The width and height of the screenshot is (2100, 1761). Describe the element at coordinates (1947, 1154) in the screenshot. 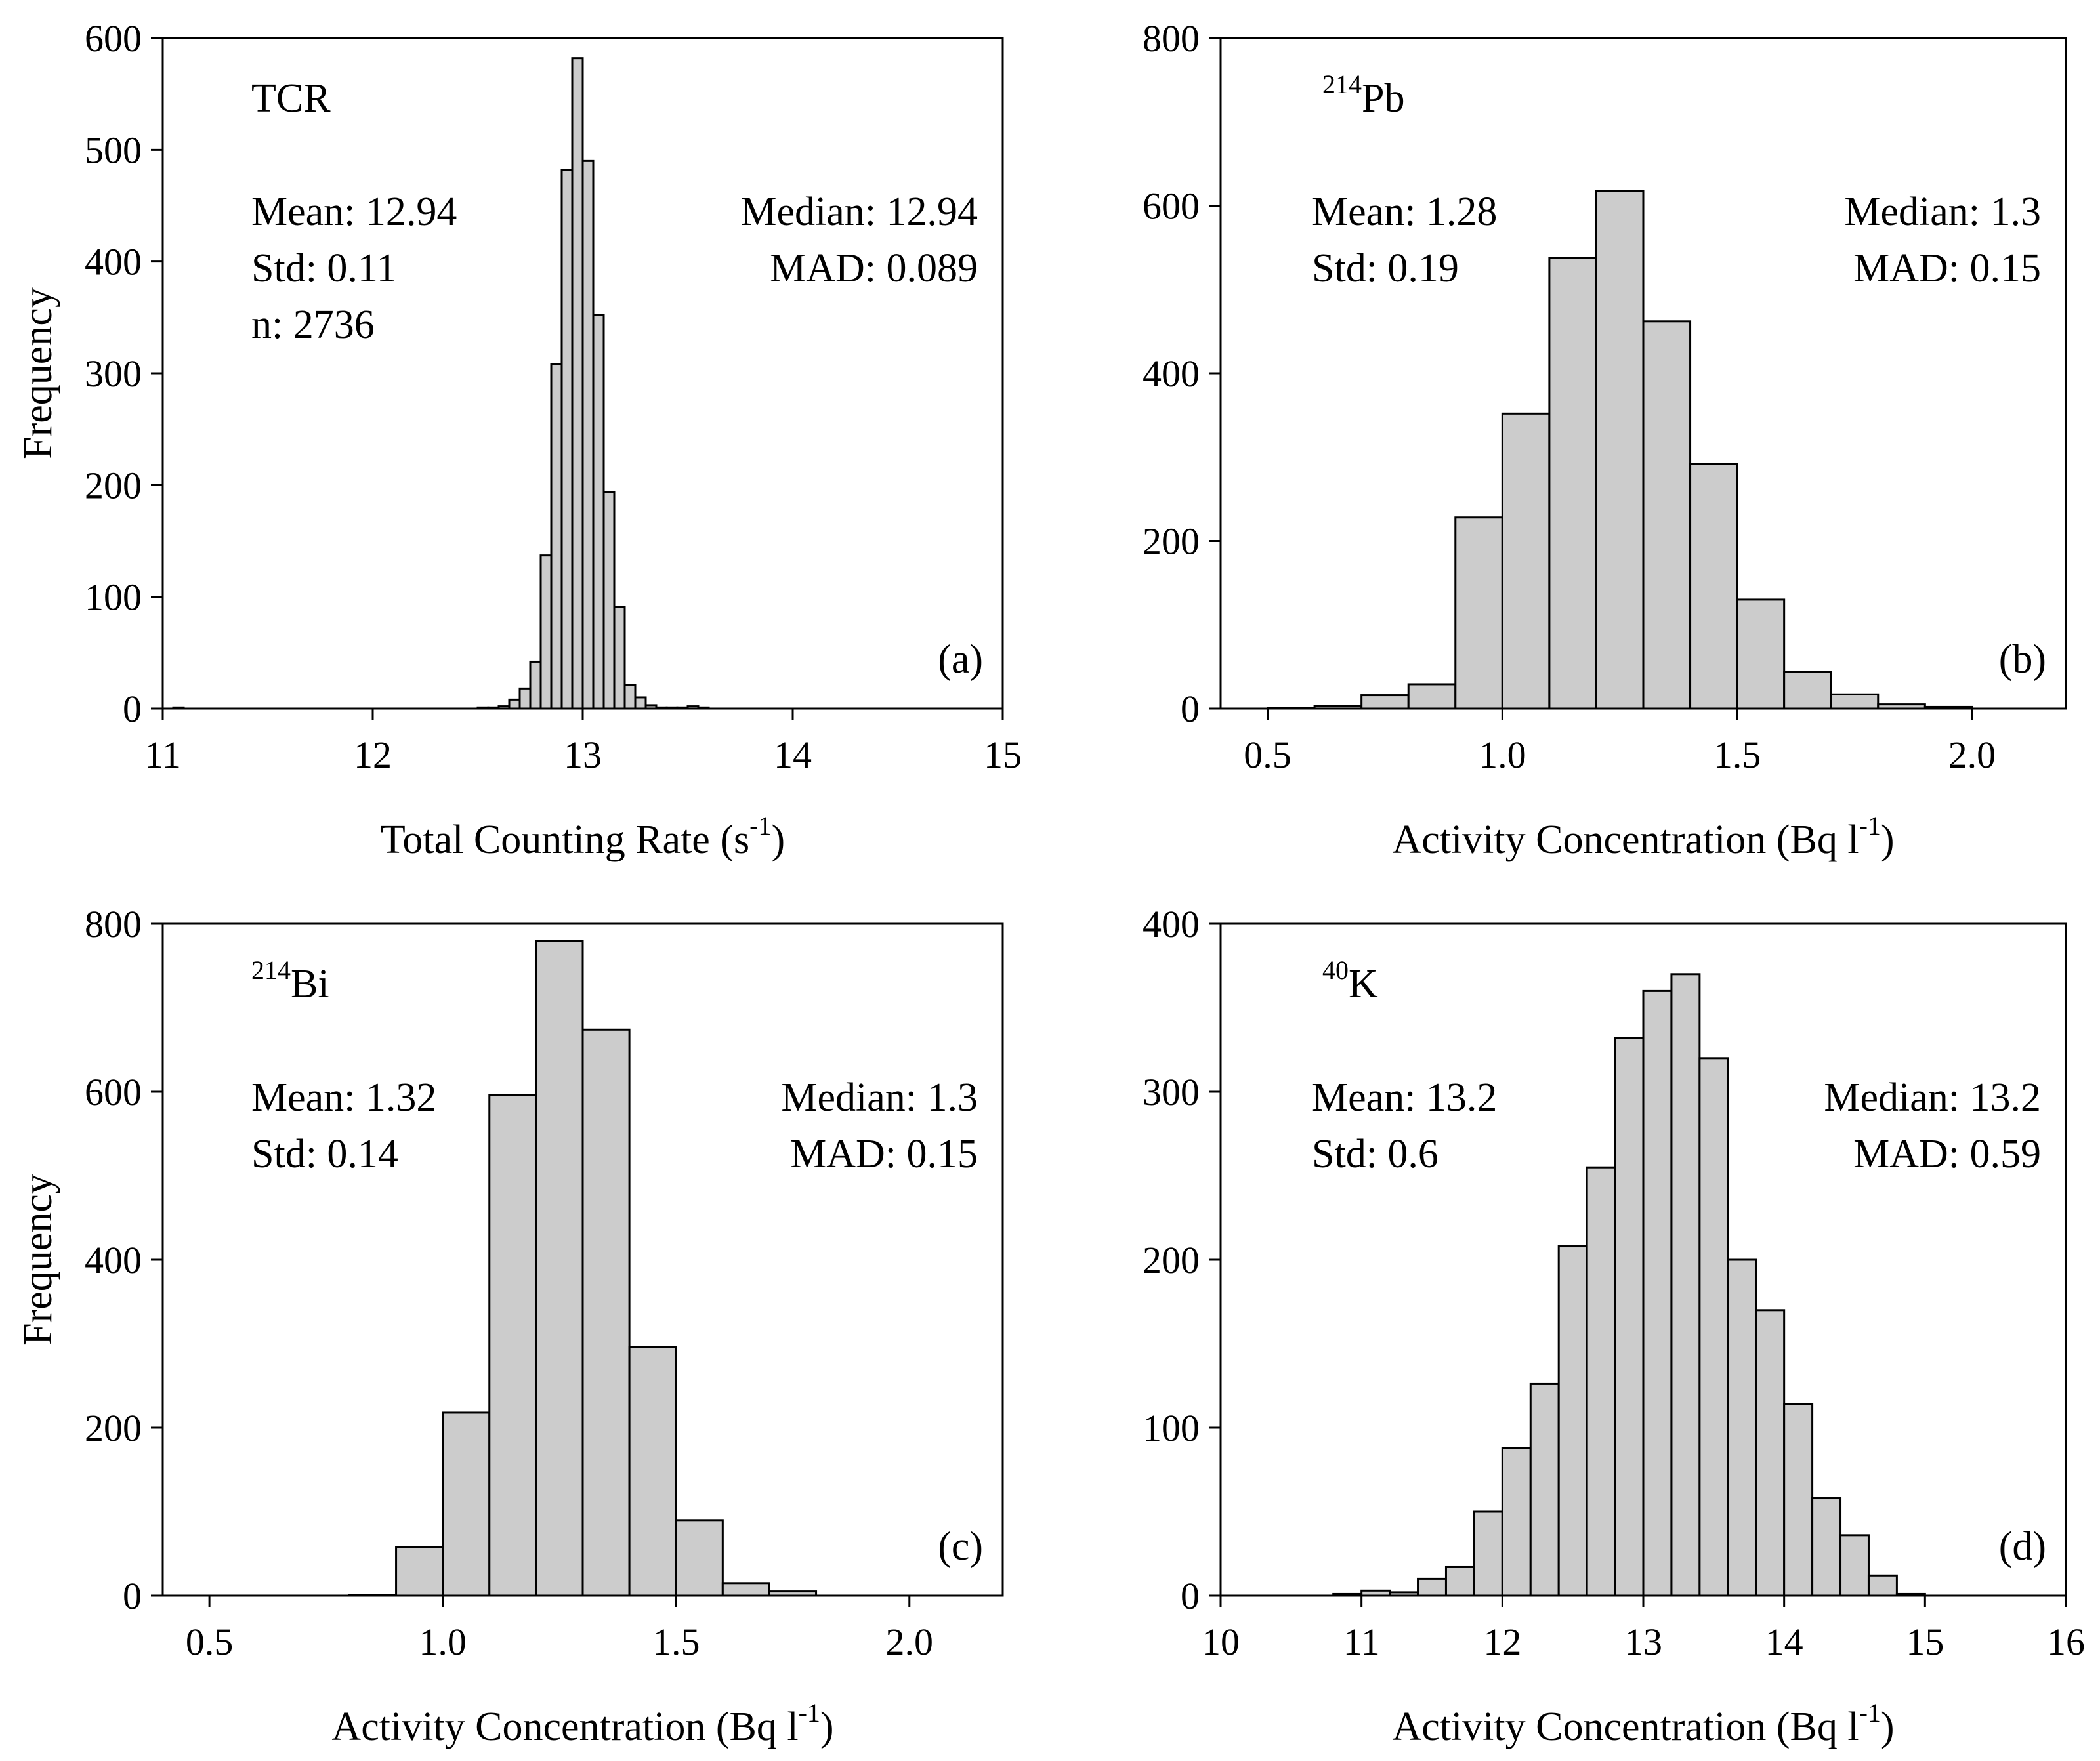

I see `stats-right-line: MAD: 0.59` at that location.